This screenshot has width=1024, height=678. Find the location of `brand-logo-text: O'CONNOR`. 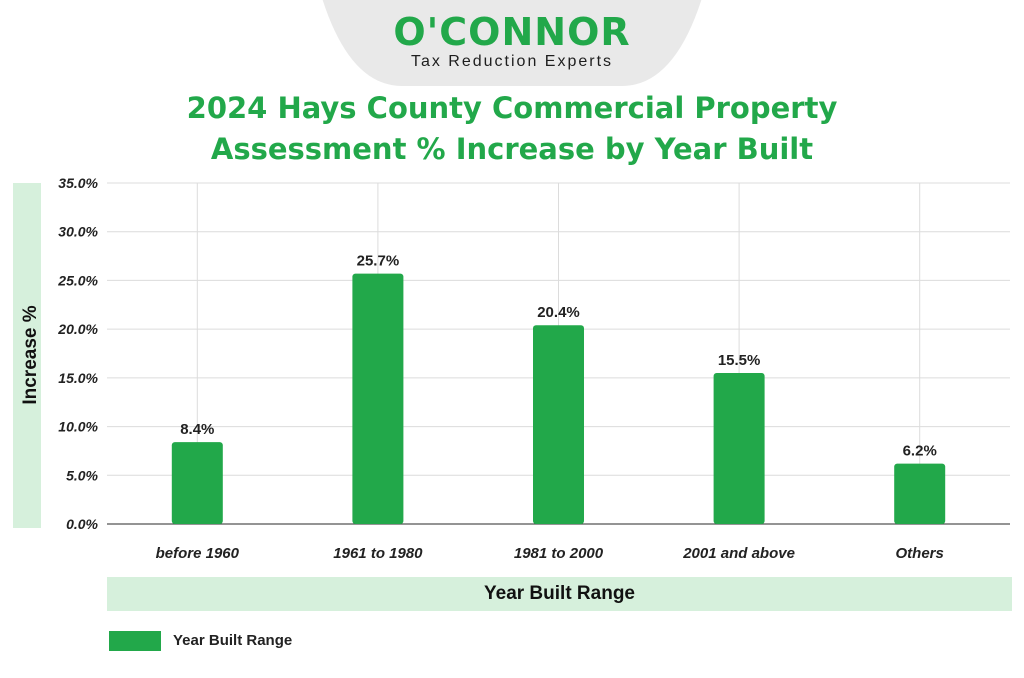

brand-logo-text: O'CONNOR is located at coordinates (512, 32).